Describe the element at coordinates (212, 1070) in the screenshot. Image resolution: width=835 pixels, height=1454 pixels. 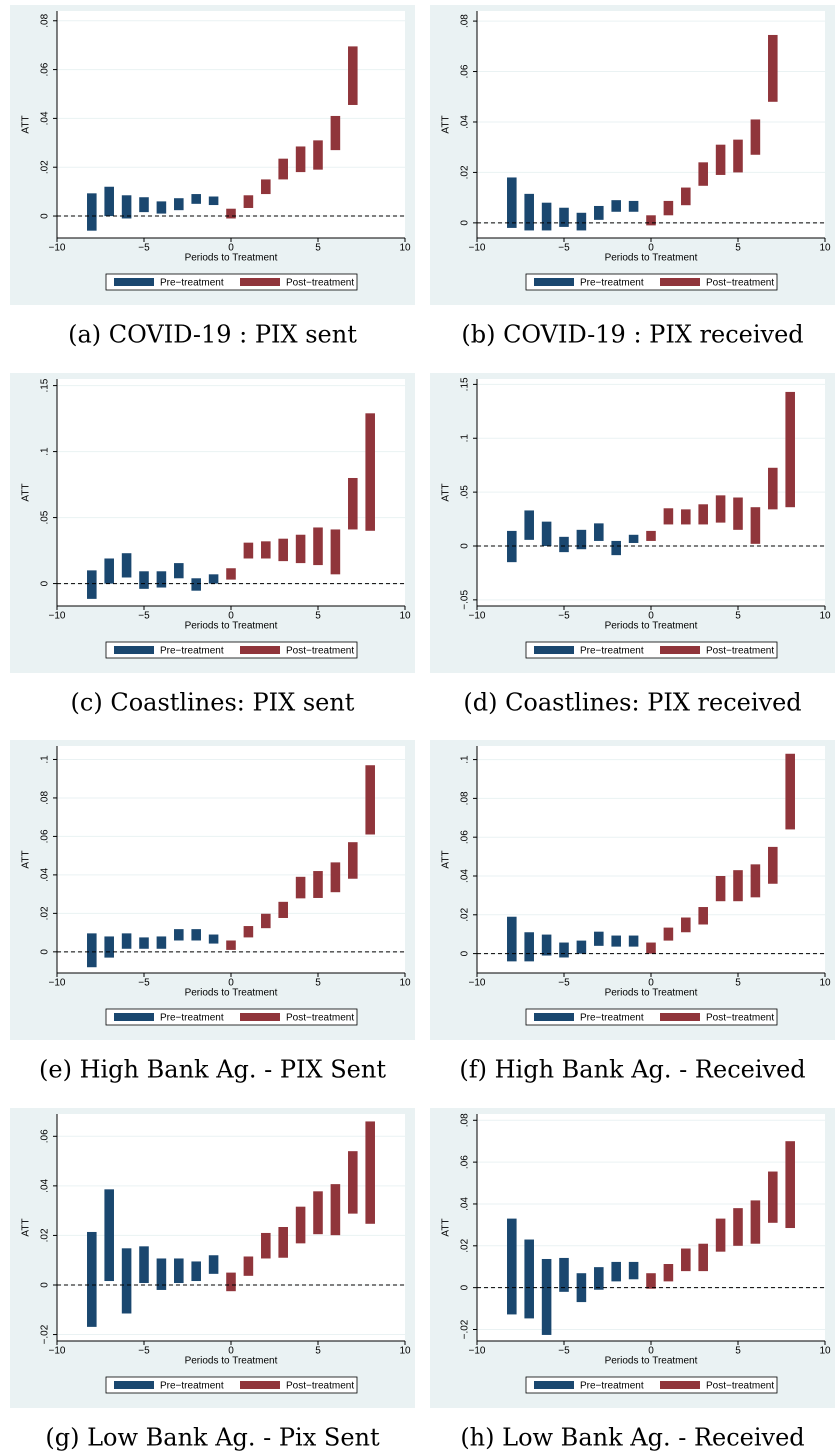
I see `caption: (e) High Bank Ag. - PIX Sent` at that location.